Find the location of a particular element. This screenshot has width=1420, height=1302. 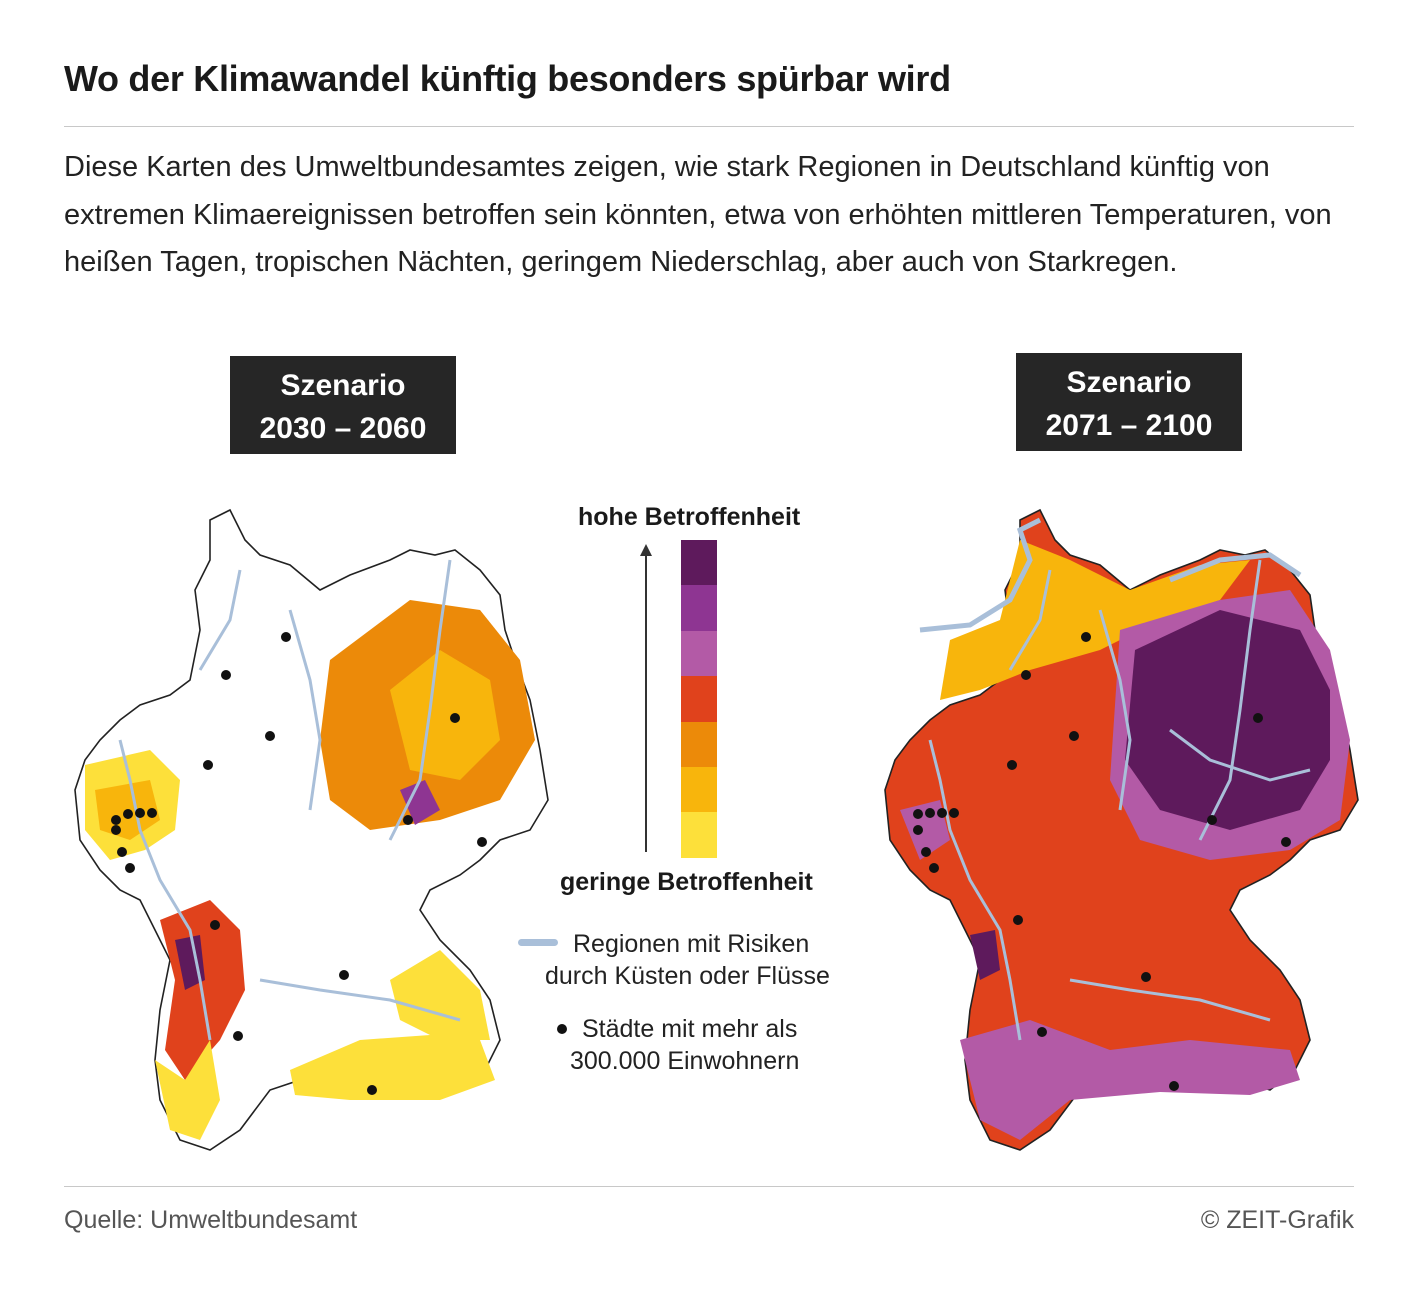

legend-city-line1: Städte mit mehr als is located at coordinates (690, 1029).